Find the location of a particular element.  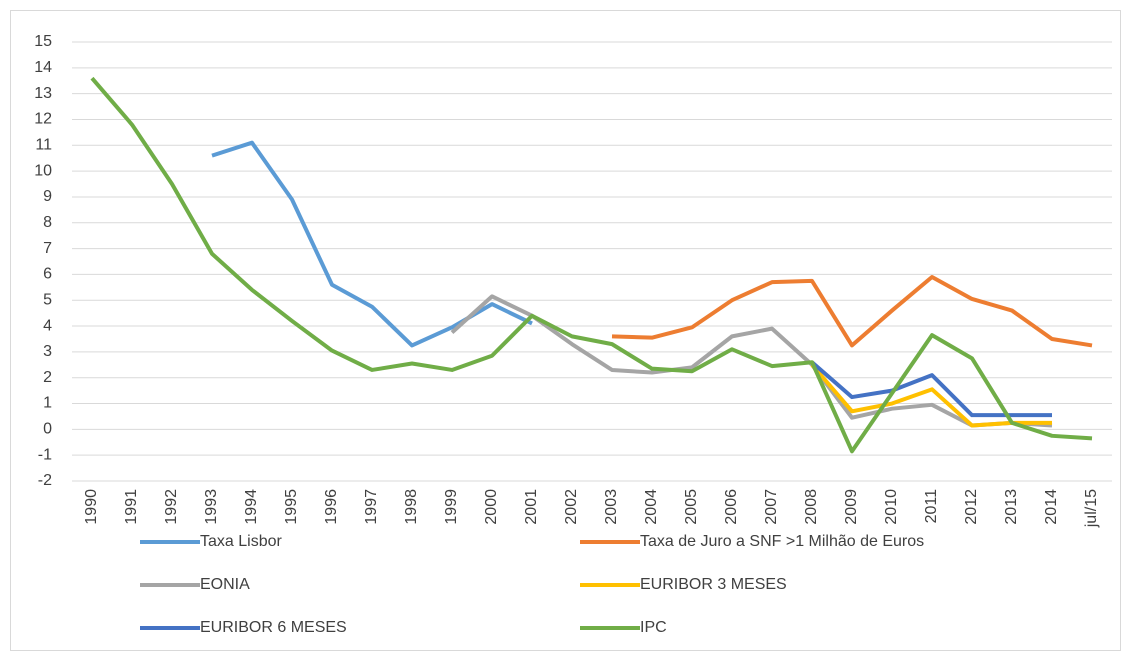

y-tick-label: 14 is located at coordinates (43, 67).